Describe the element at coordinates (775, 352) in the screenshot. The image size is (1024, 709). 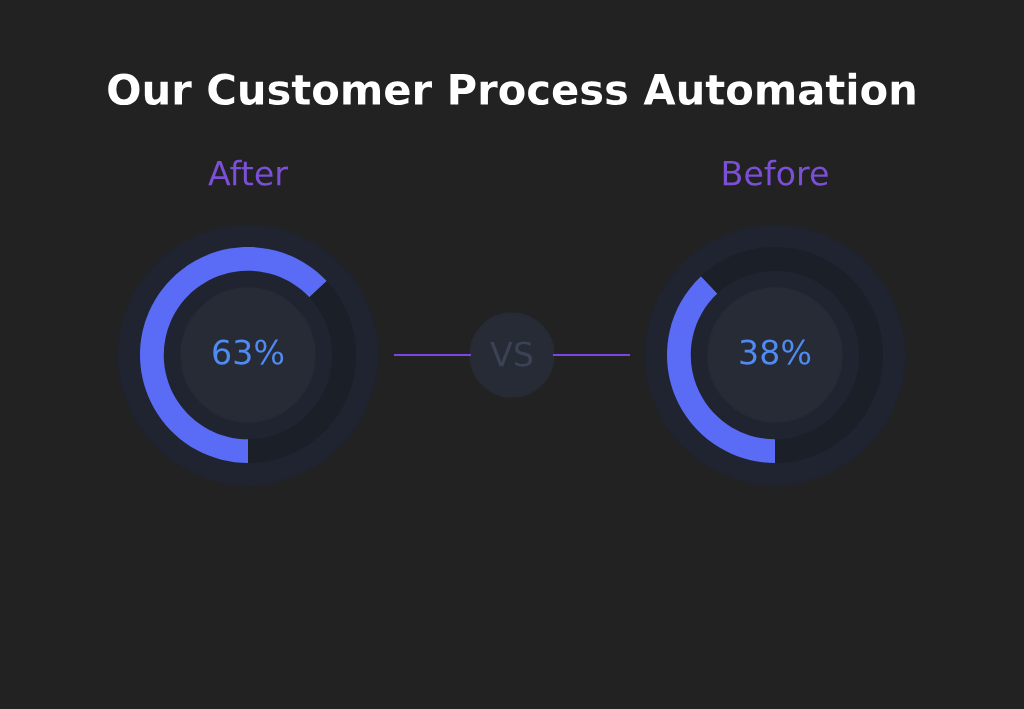
I see `text: 38%` at that location.